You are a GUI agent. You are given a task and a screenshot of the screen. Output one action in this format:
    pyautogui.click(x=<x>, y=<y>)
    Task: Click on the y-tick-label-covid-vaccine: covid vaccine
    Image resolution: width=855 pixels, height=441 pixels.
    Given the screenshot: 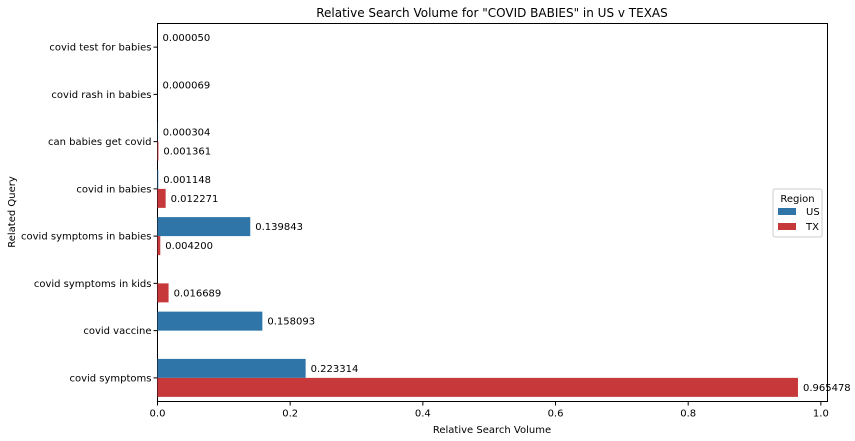 What is the action you would take?
    pyautogui.click(x=117, y=331)
    